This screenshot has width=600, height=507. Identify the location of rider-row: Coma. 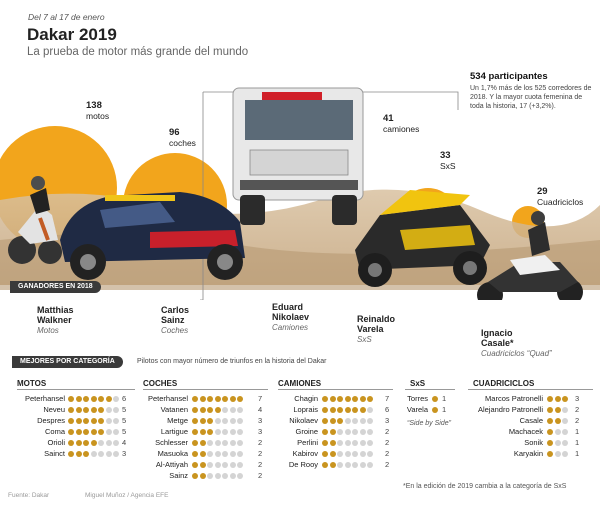
(32, 432).